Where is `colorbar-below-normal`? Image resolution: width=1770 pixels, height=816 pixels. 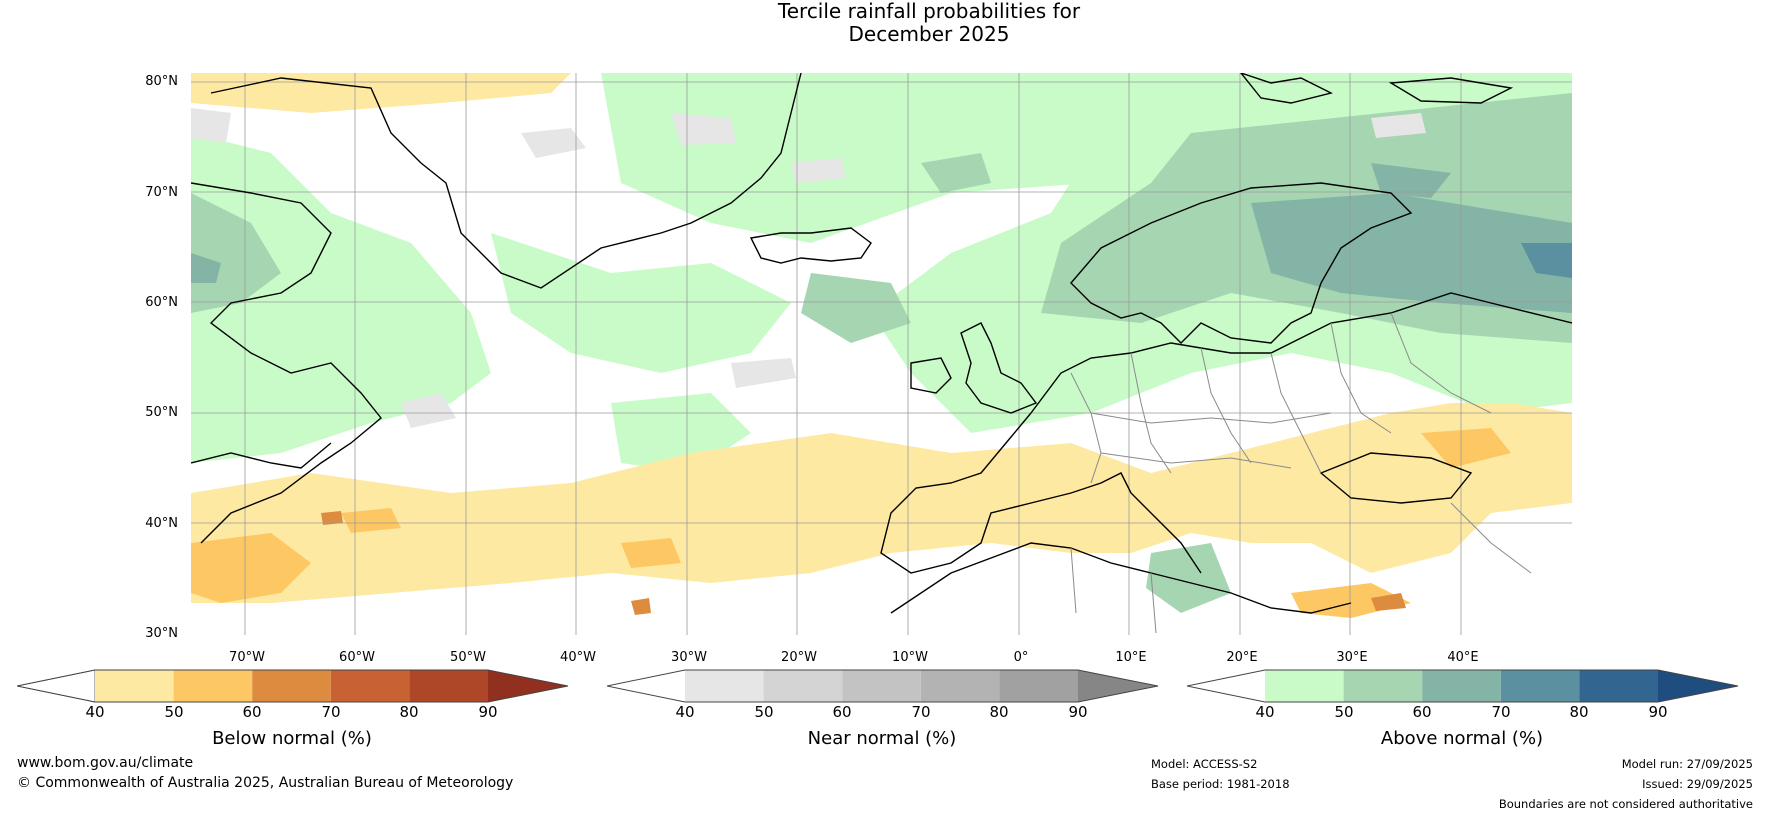 colorbar-below-normal is located at coordinates (293, 686).